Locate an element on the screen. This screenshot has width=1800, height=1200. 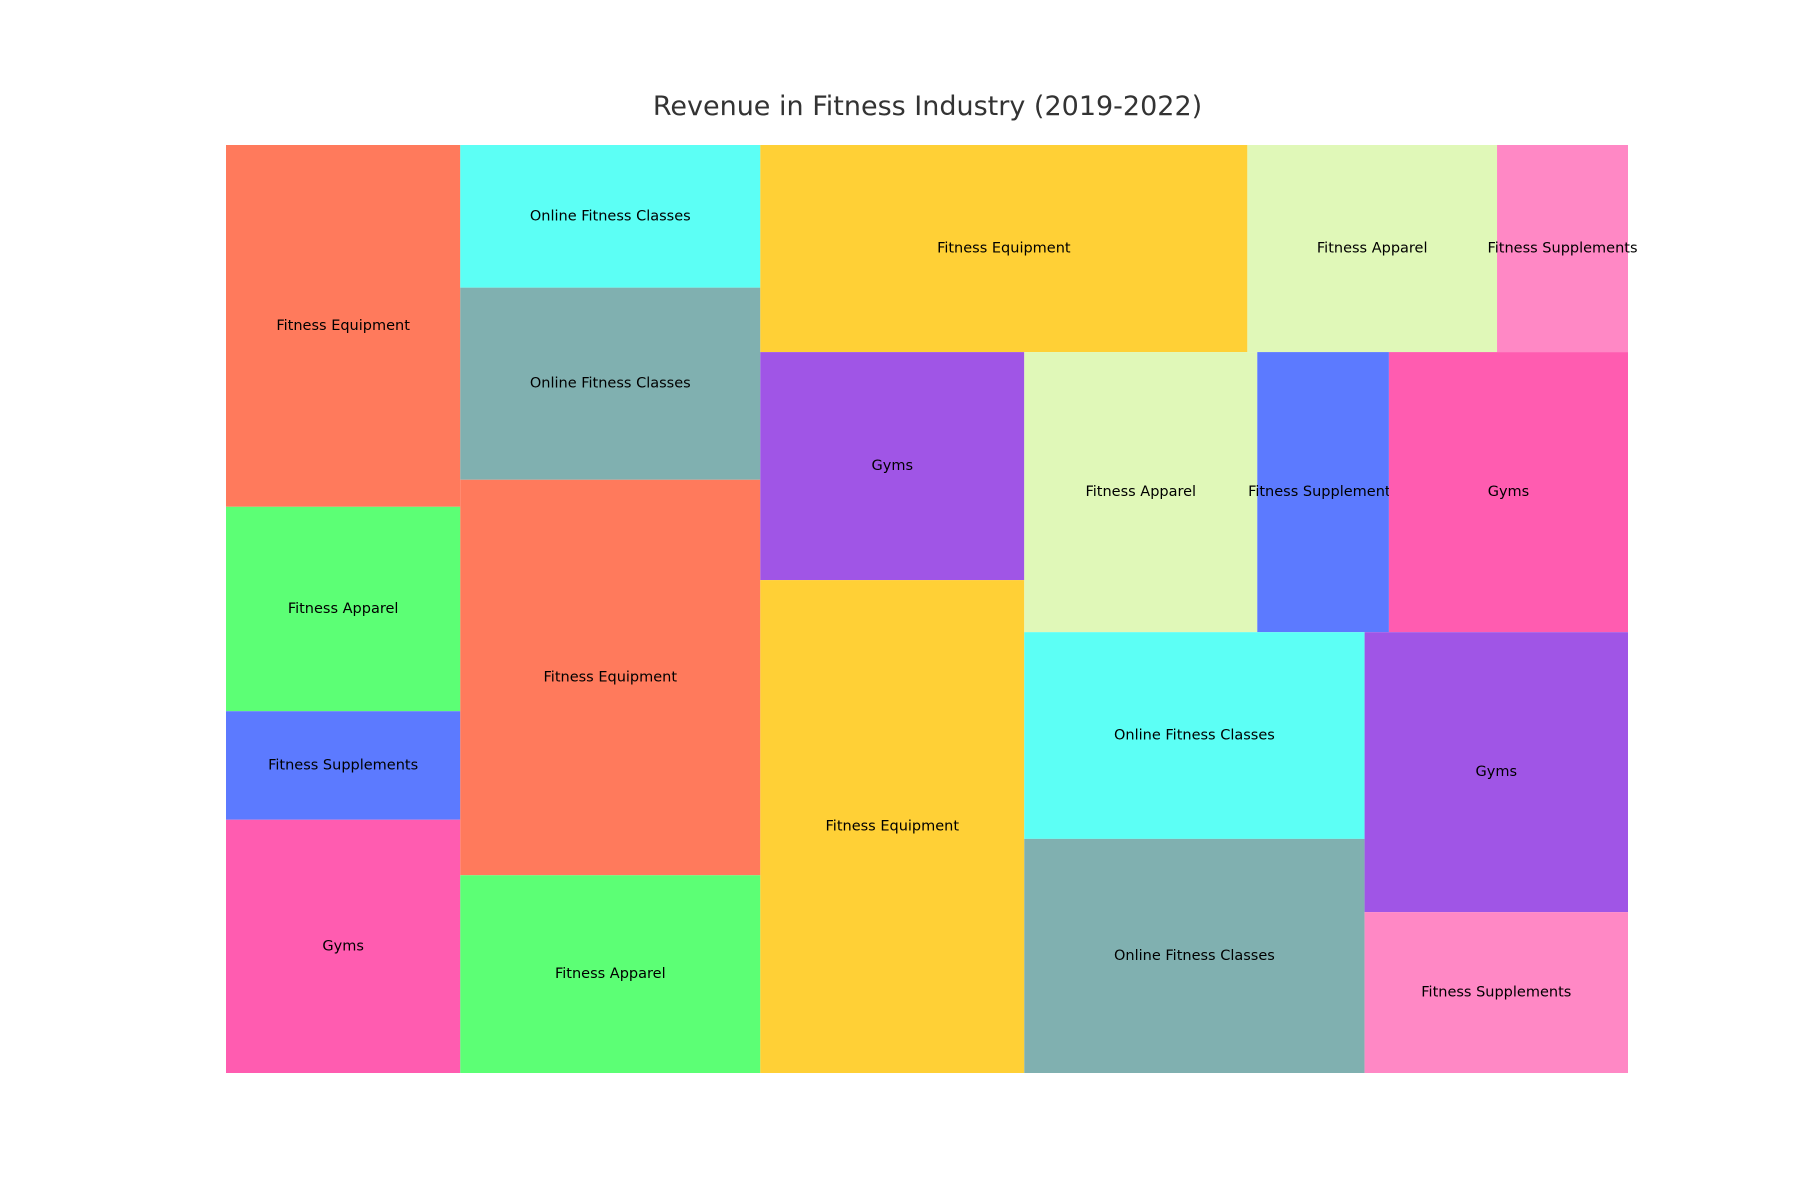
chart-title: Revenue in Fitness Industry (2019-2022) is located at coordinates (927, 106).